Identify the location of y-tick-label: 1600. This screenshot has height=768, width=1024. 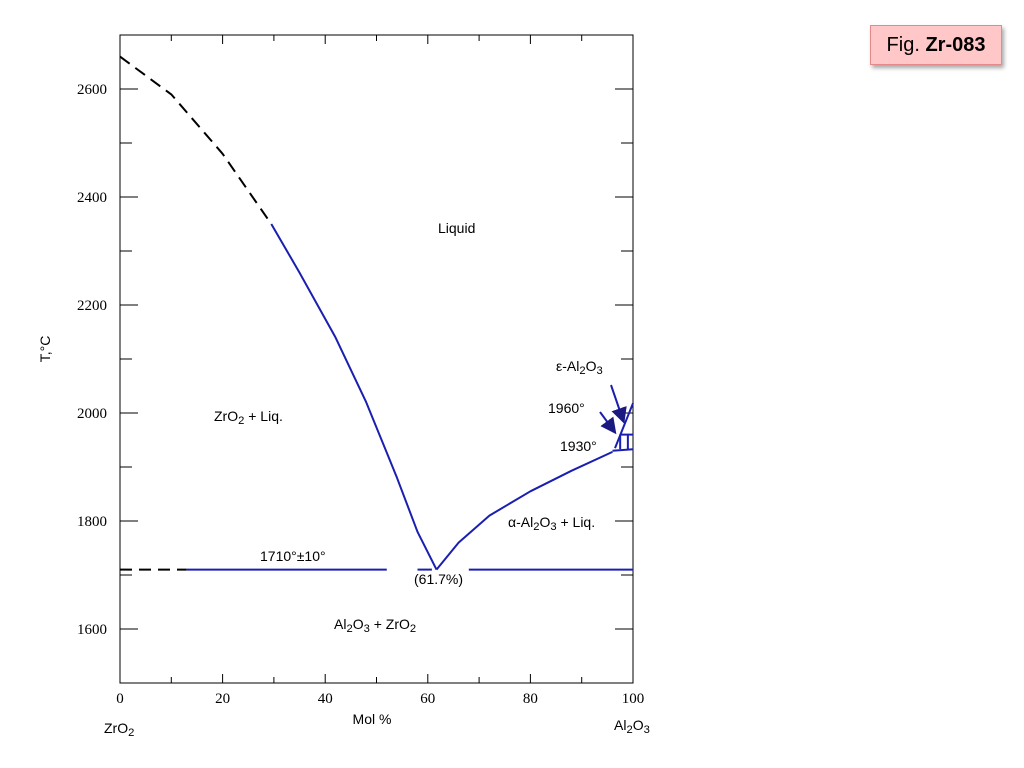
(92, 630).